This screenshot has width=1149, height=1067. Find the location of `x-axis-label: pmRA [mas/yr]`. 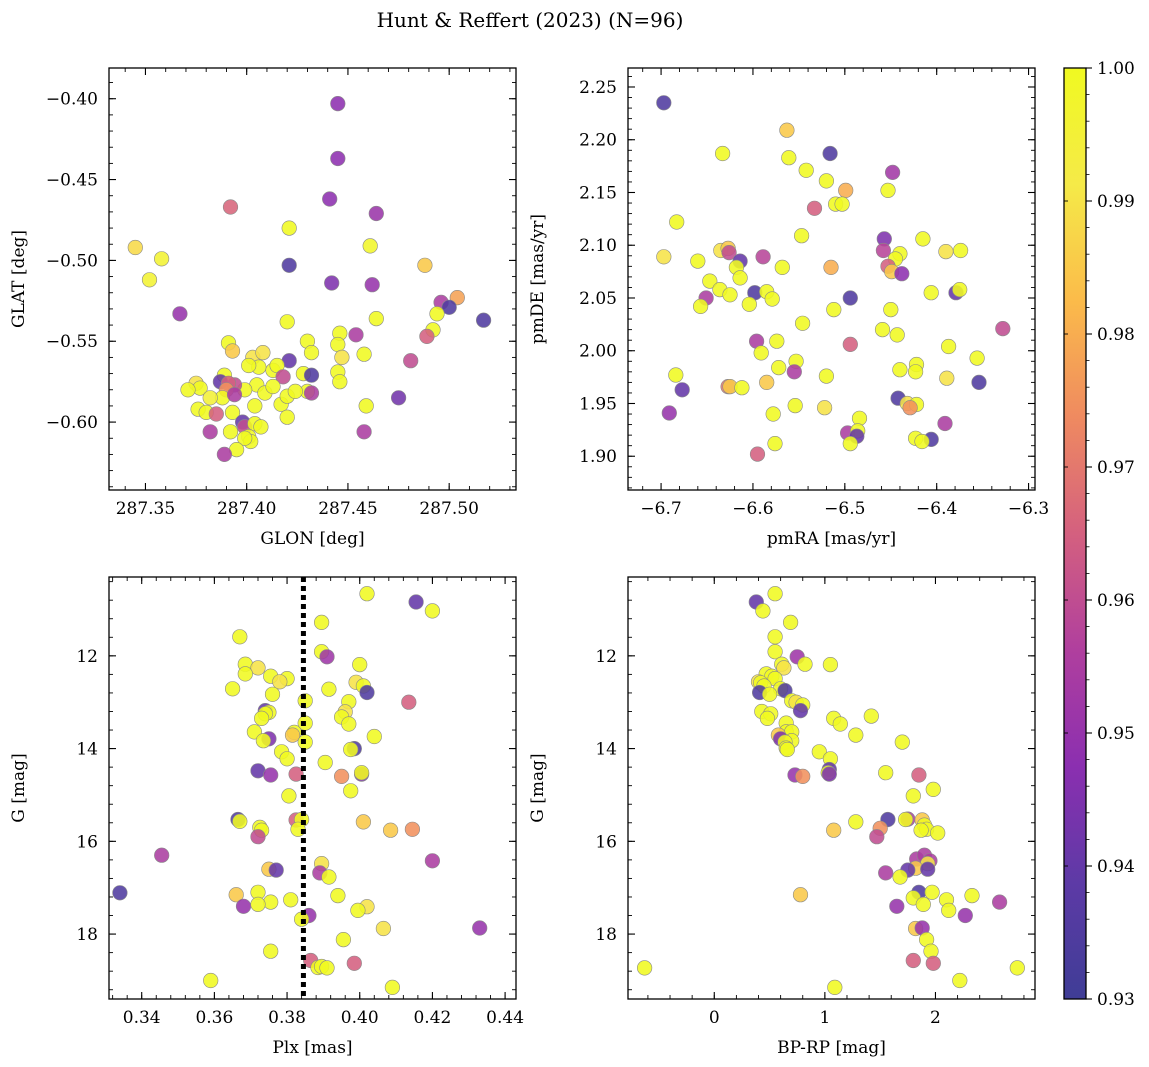

x-axis-label: pmRA [mas/yr] is located at coordinates (831, 539).